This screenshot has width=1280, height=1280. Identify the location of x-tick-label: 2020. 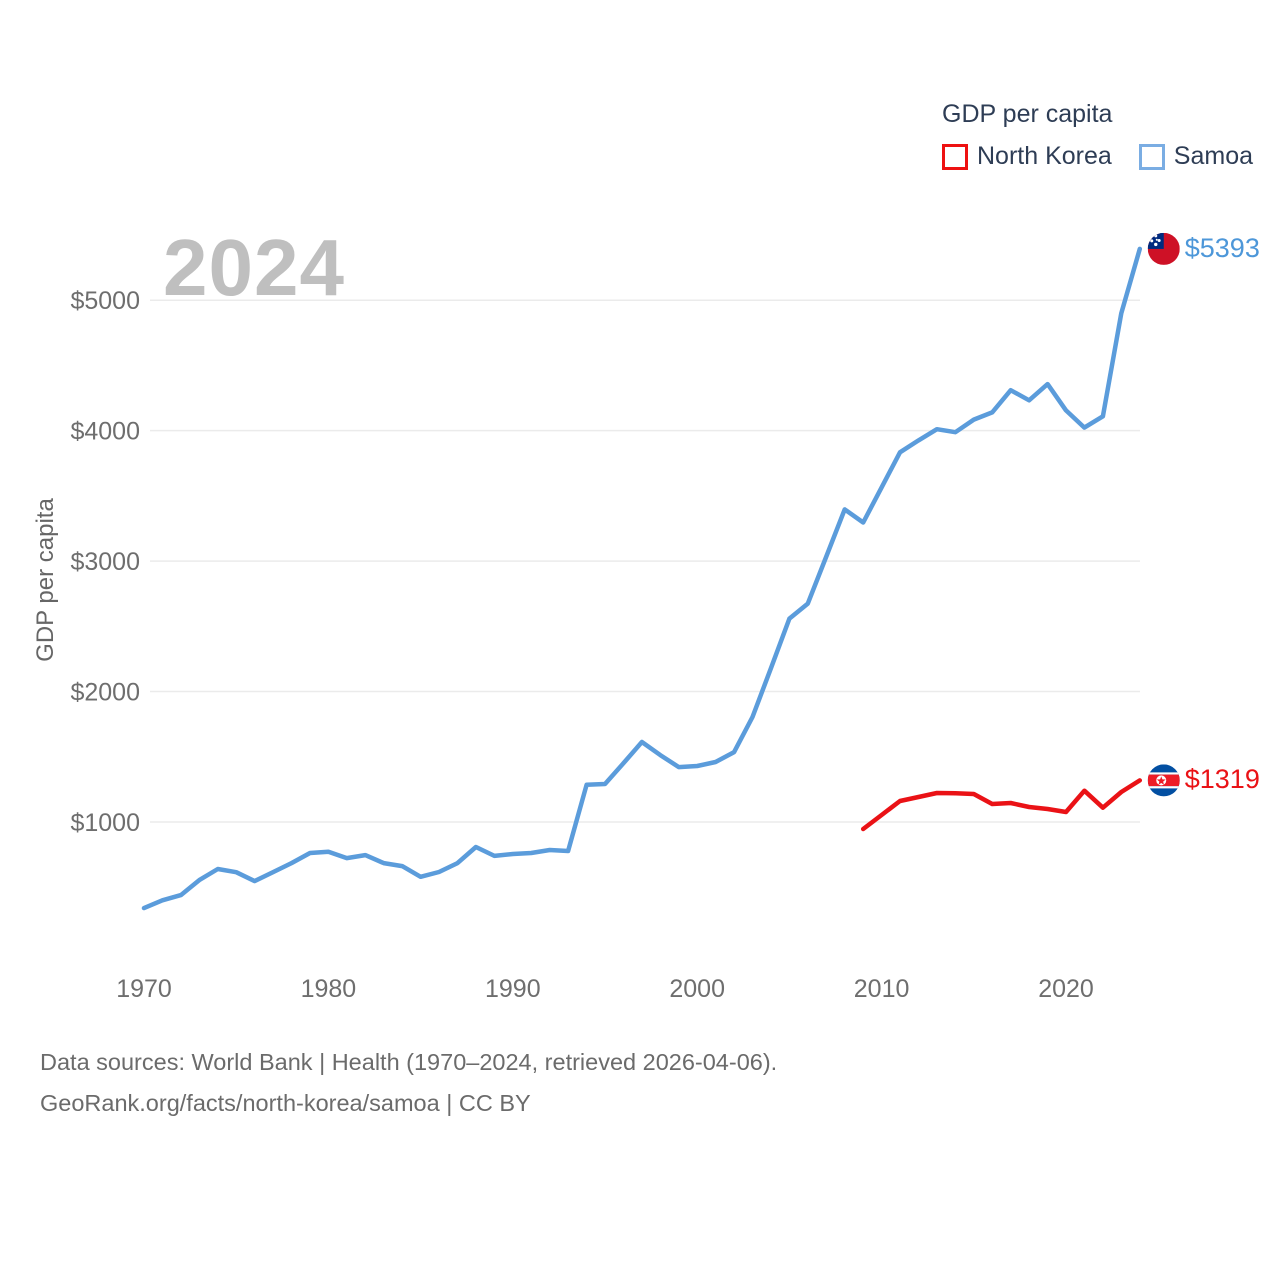
(1066, 989).